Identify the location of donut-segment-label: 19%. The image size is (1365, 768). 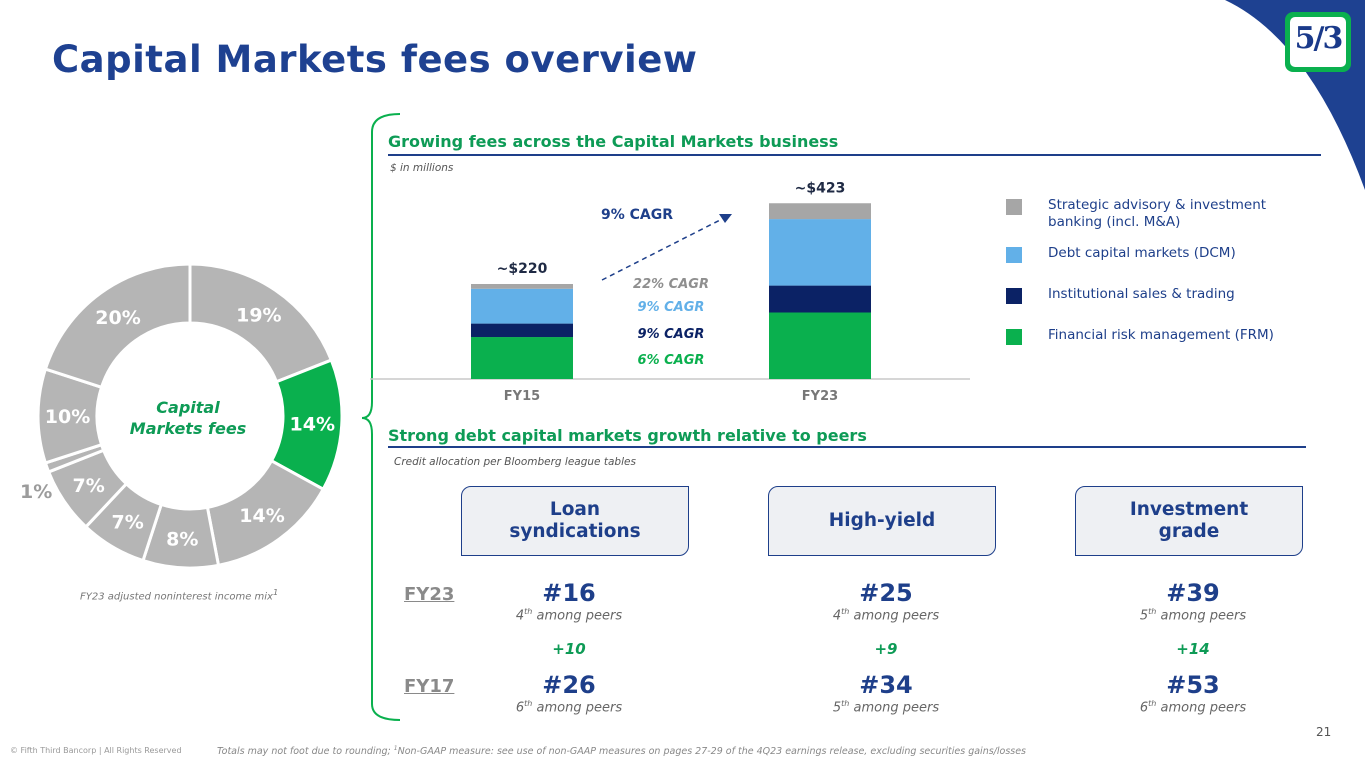
(258, 316).